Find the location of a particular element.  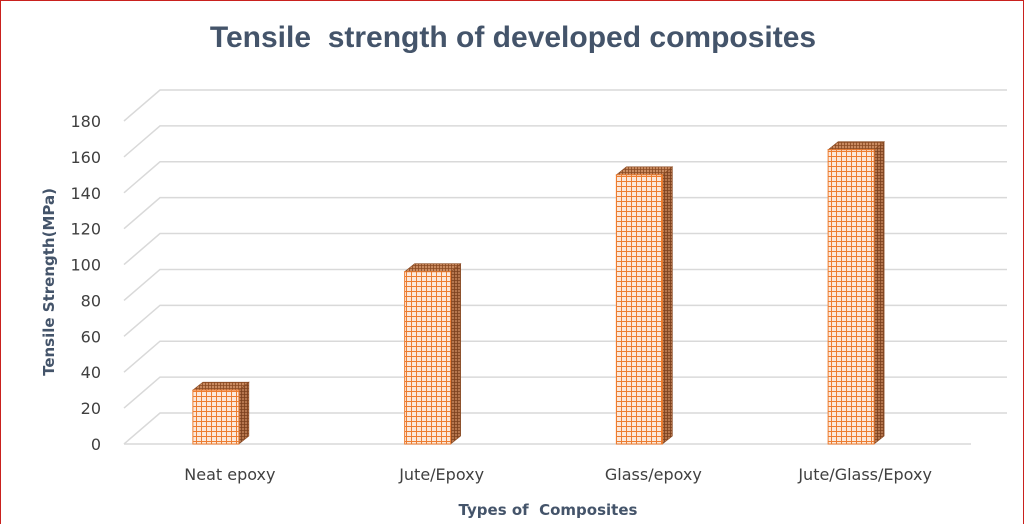

y-tick-label: 40 is located at coordinates (91, 372).